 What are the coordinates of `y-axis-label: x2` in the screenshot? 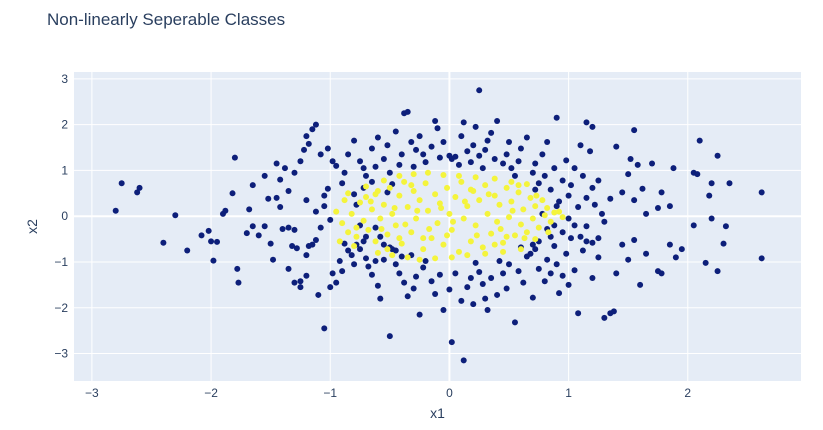 It's located at (32, 226).